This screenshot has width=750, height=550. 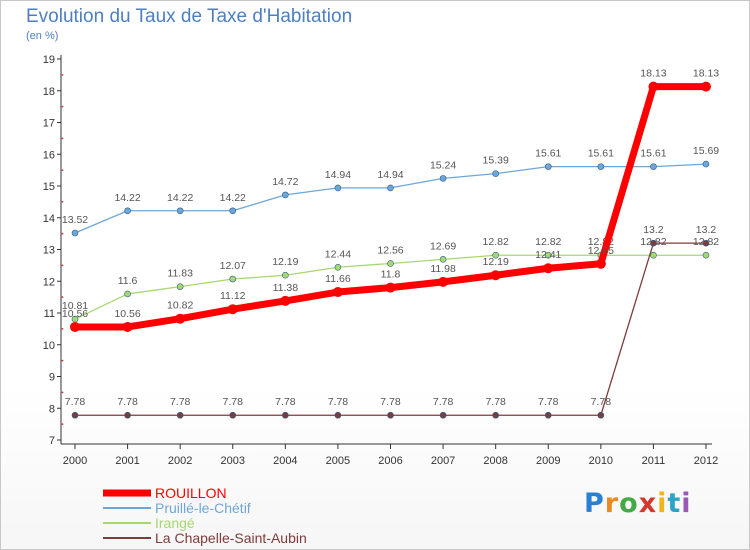 I want to click on y-tick-label: 7, so click(x=52, y=441).